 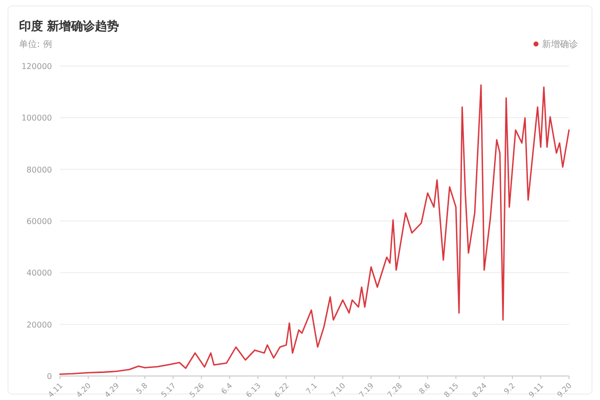 I want to click on y-tick-label: 100000, so click(x=36, y=118).